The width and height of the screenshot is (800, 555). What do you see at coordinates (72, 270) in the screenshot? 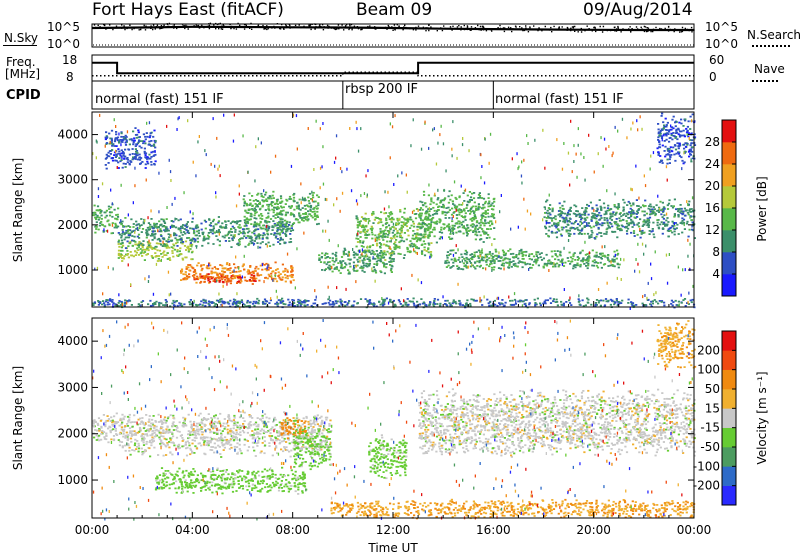
I see `power-range-tick-label: 1000` at bounding box center [72, 270].